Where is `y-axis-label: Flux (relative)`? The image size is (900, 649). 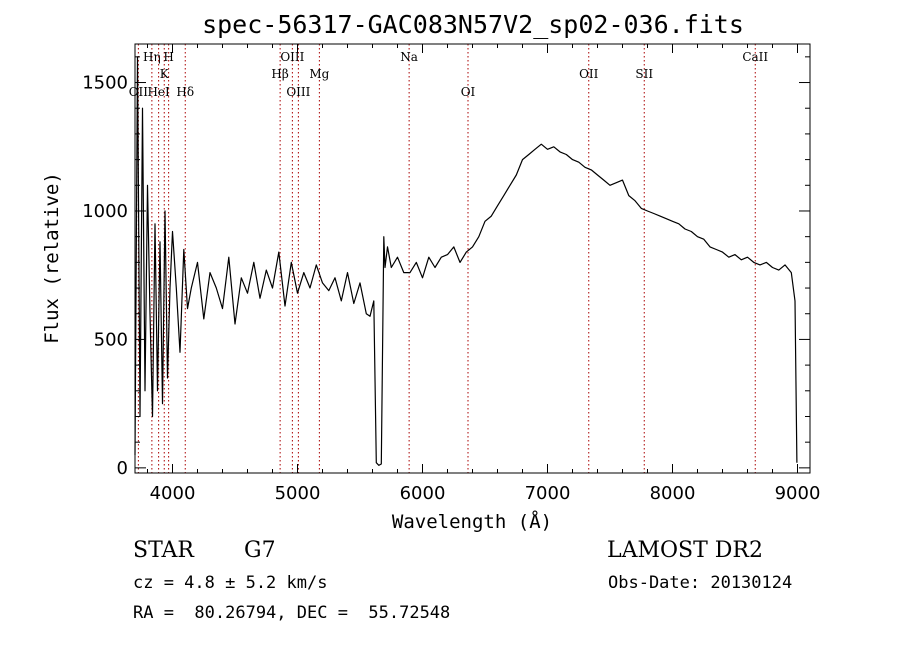
y-axis-label: Flux (relative) is located at coordinates (52, 258).